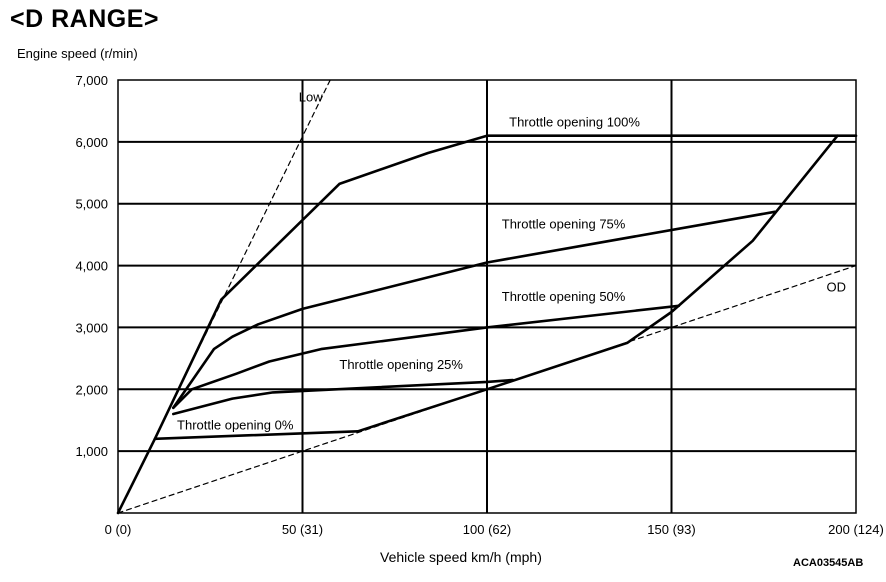  Describe the element at coordinates (574, 121) in the screenshot. I see `annotation-throttle-opening-100pct: Throttle opening 100%` at that location.